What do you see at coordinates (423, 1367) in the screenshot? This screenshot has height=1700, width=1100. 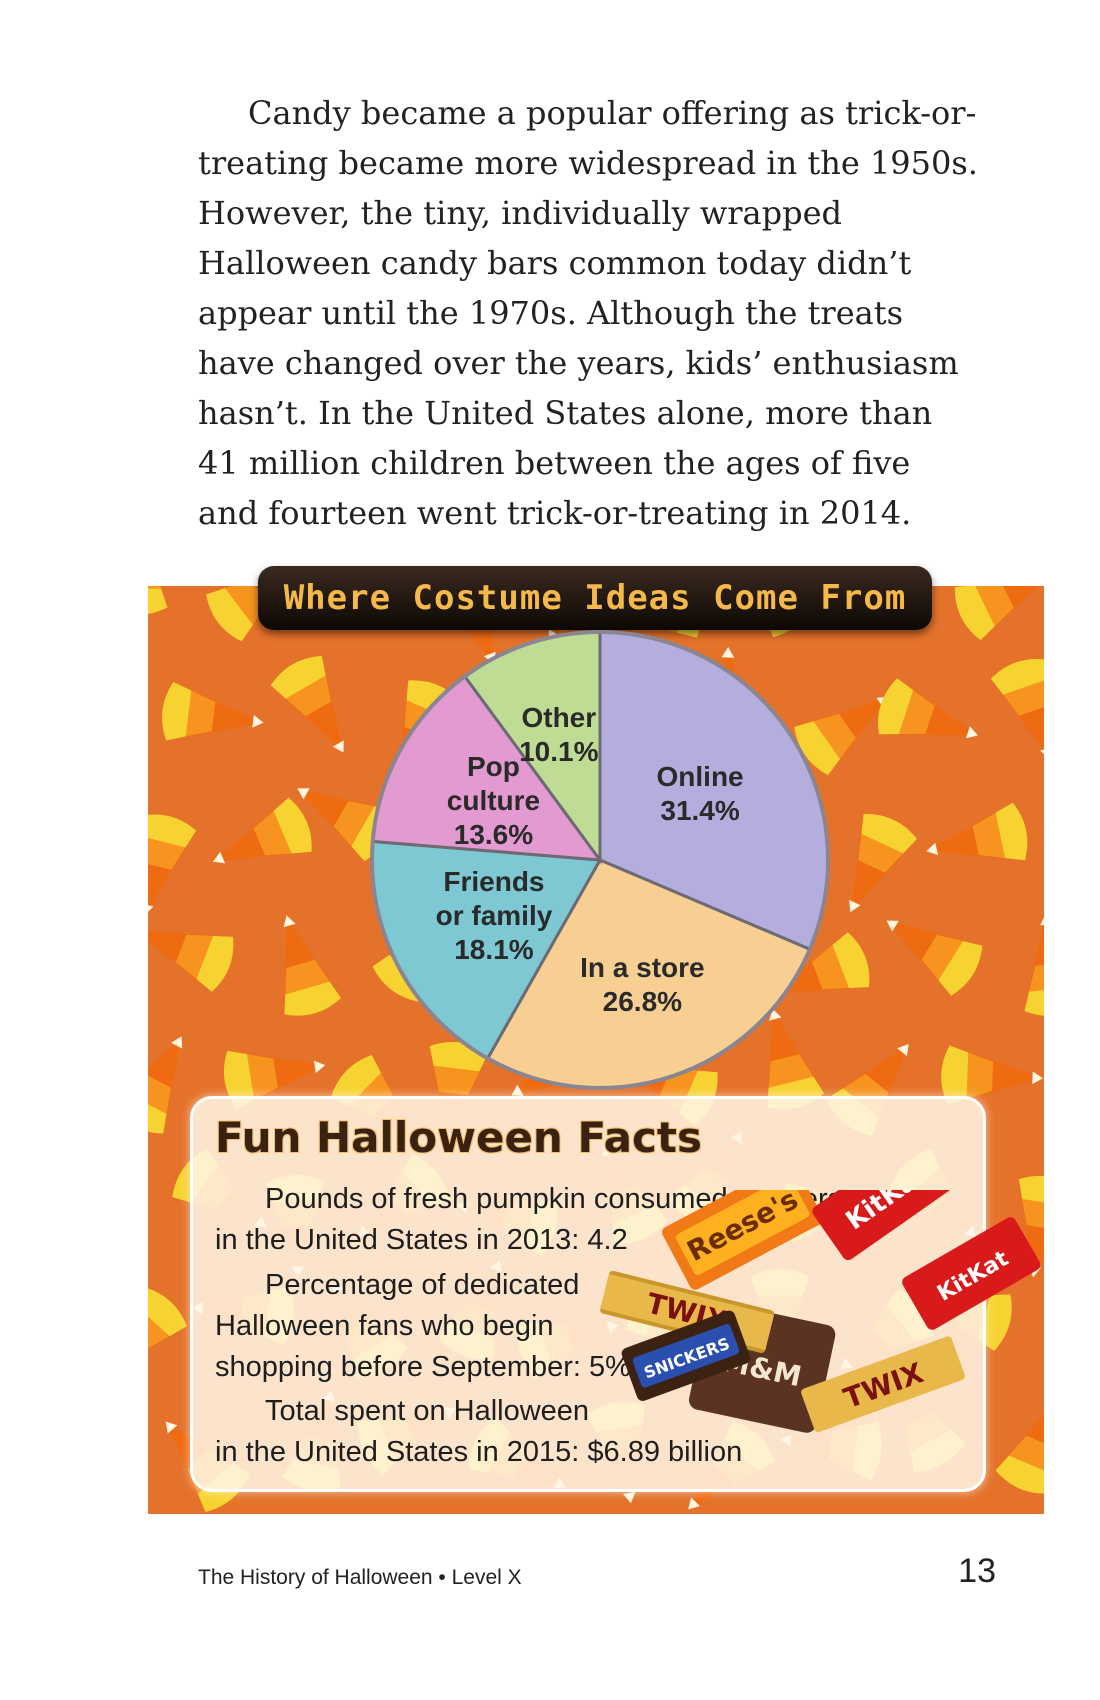 I see `fact-line: shopping before September: 5%` at bounding box center [423, 1367].